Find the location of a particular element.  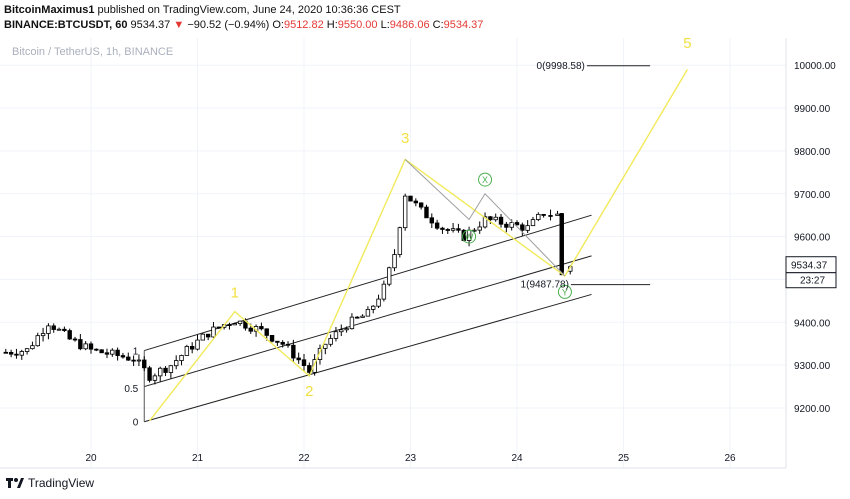

countdown-tag: 23:27 is located at coordinates (812, 281).